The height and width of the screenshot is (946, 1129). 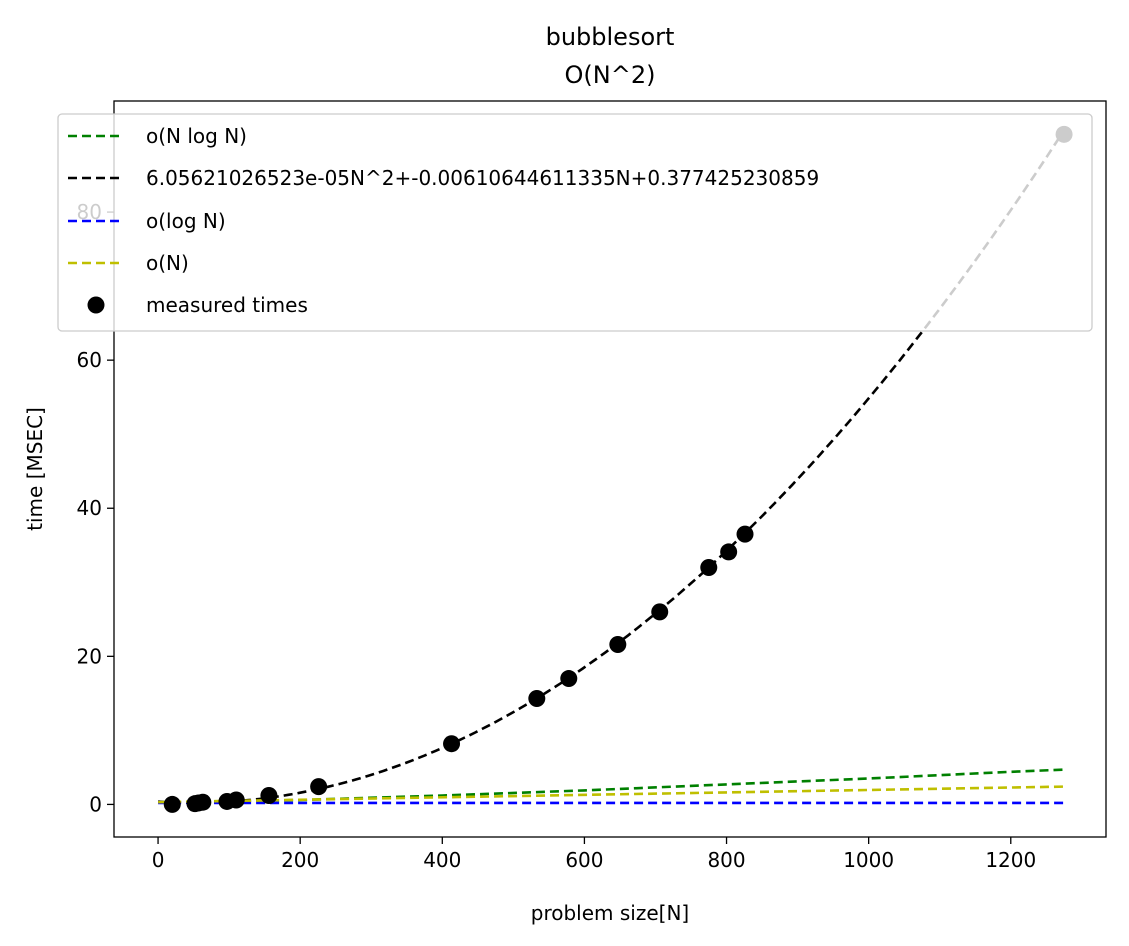 I want to click on chart-title: bubblesort, so click(x=610, y=37).